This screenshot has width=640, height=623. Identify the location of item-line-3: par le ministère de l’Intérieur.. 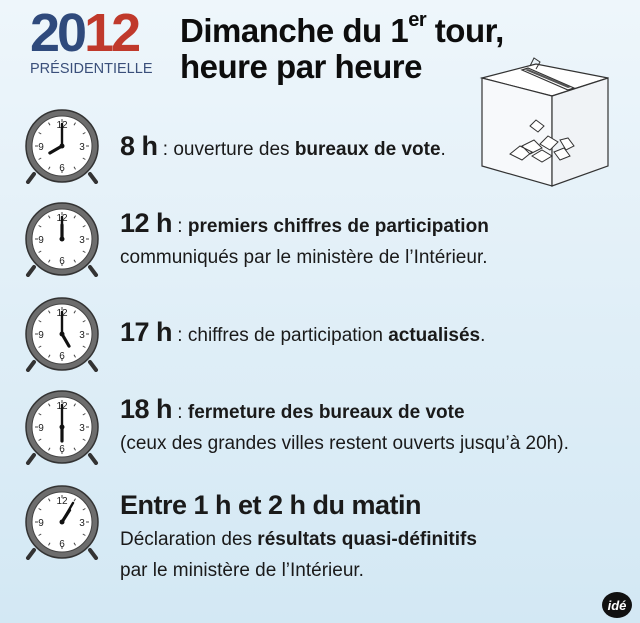
(242, 570).